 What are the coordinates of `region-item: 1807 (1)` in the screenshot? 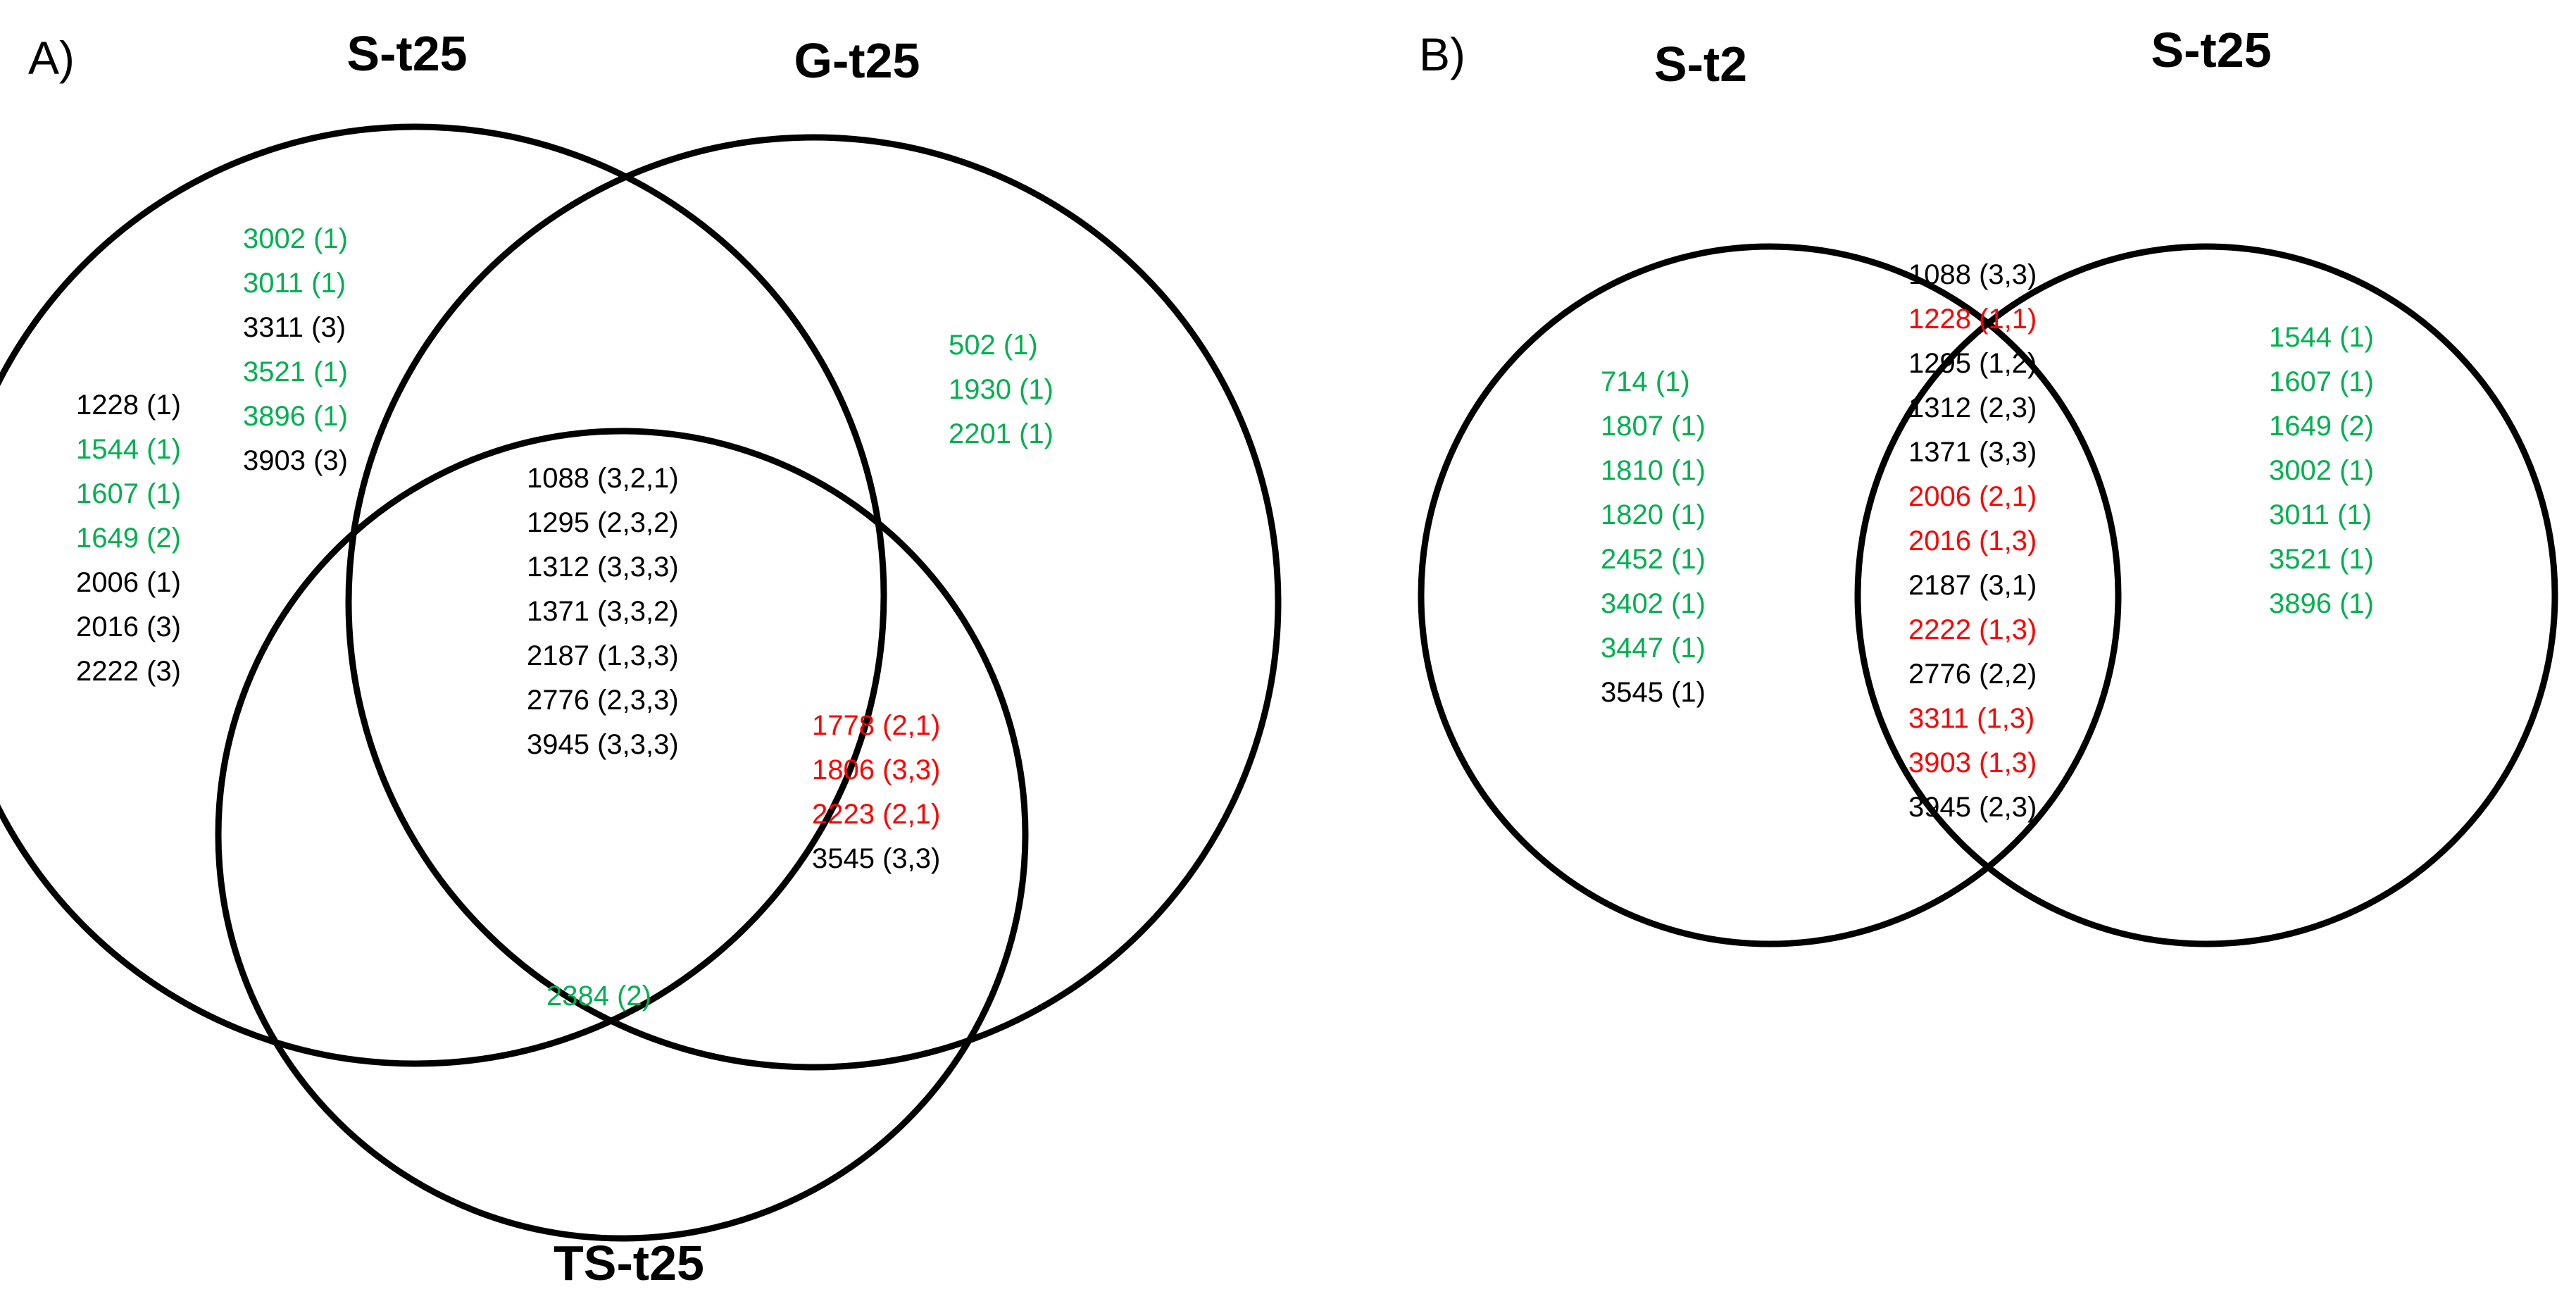 It's located at (1653, 427).